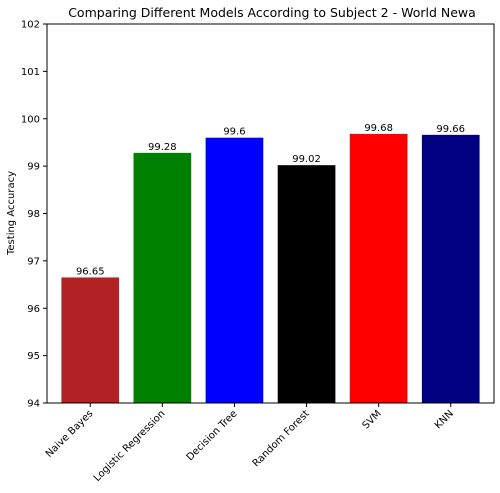  Describe the element at coordinates (130, 446) in the screenshot. I see `x-tick-label: Logistic Regression` at that location.